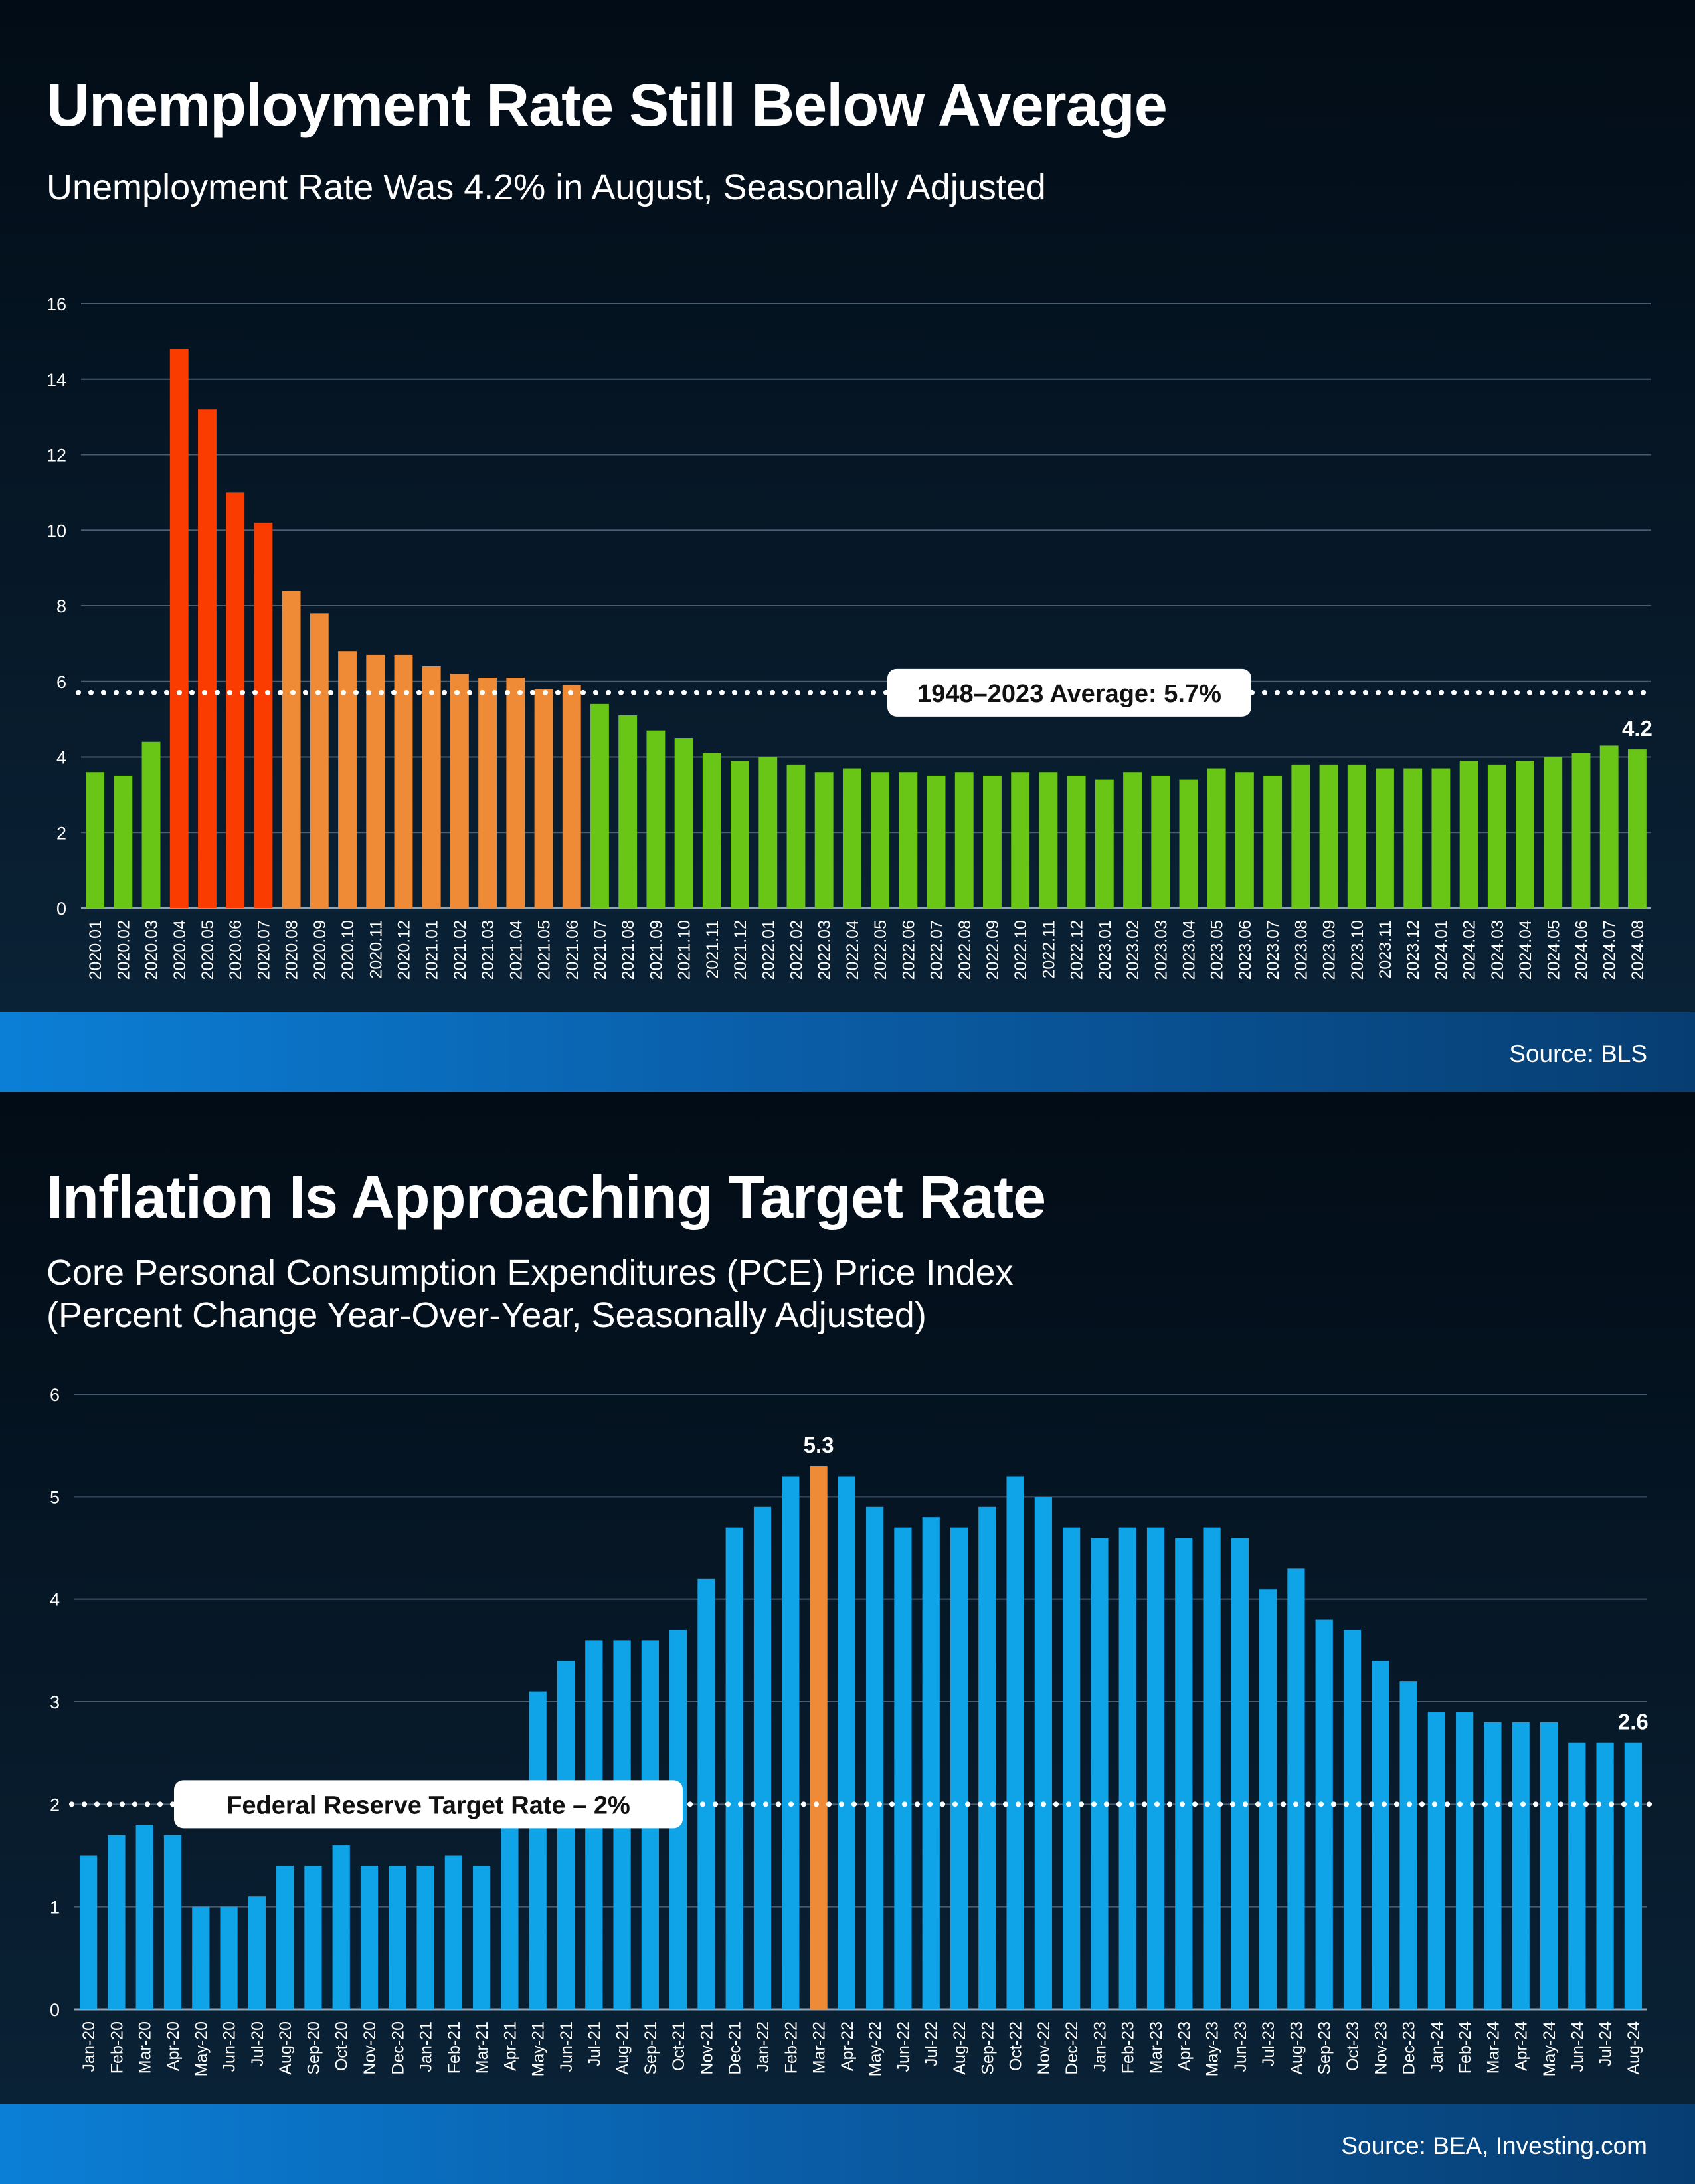 Image resolution: width=1695 pixels, height=2184 pixels. I want to click on x-tick-label: 2024.07, so click(1610, 950).